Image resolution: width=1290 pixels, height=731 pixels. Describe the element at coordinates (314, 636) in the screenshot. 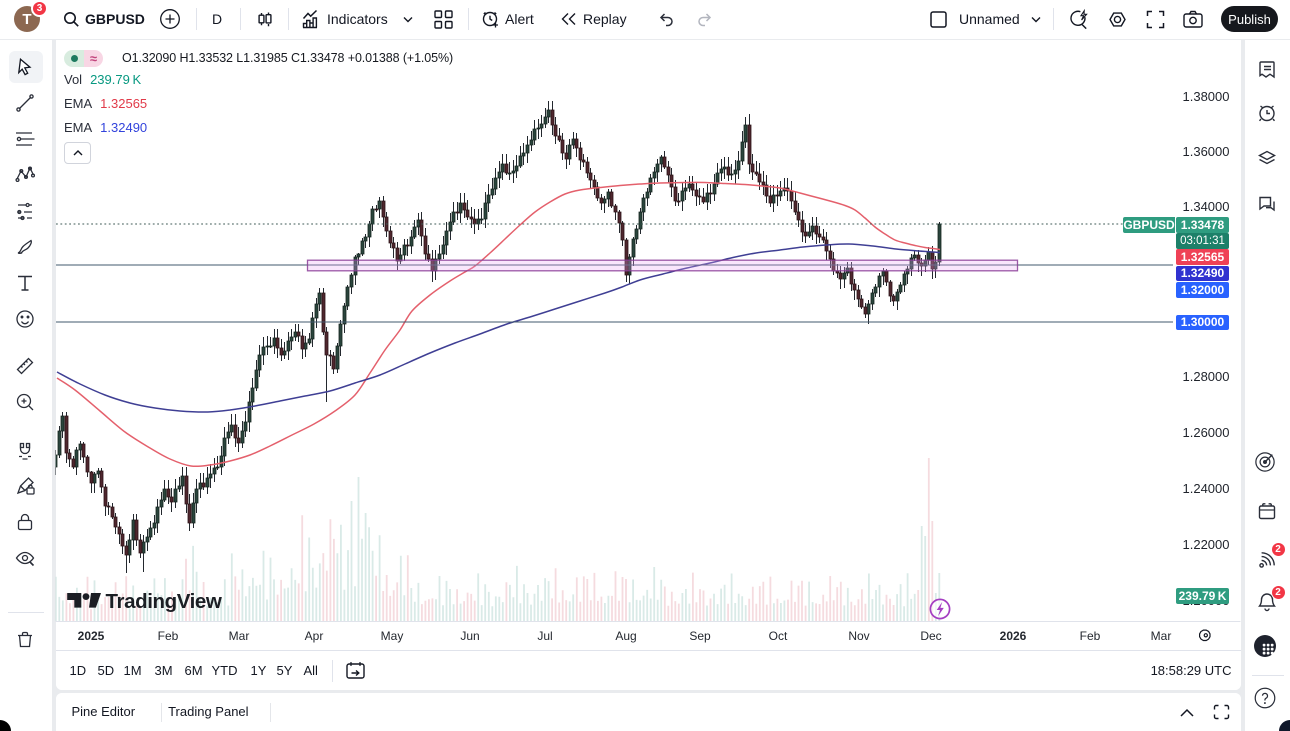

I see `svg-text: Apr` at that location.